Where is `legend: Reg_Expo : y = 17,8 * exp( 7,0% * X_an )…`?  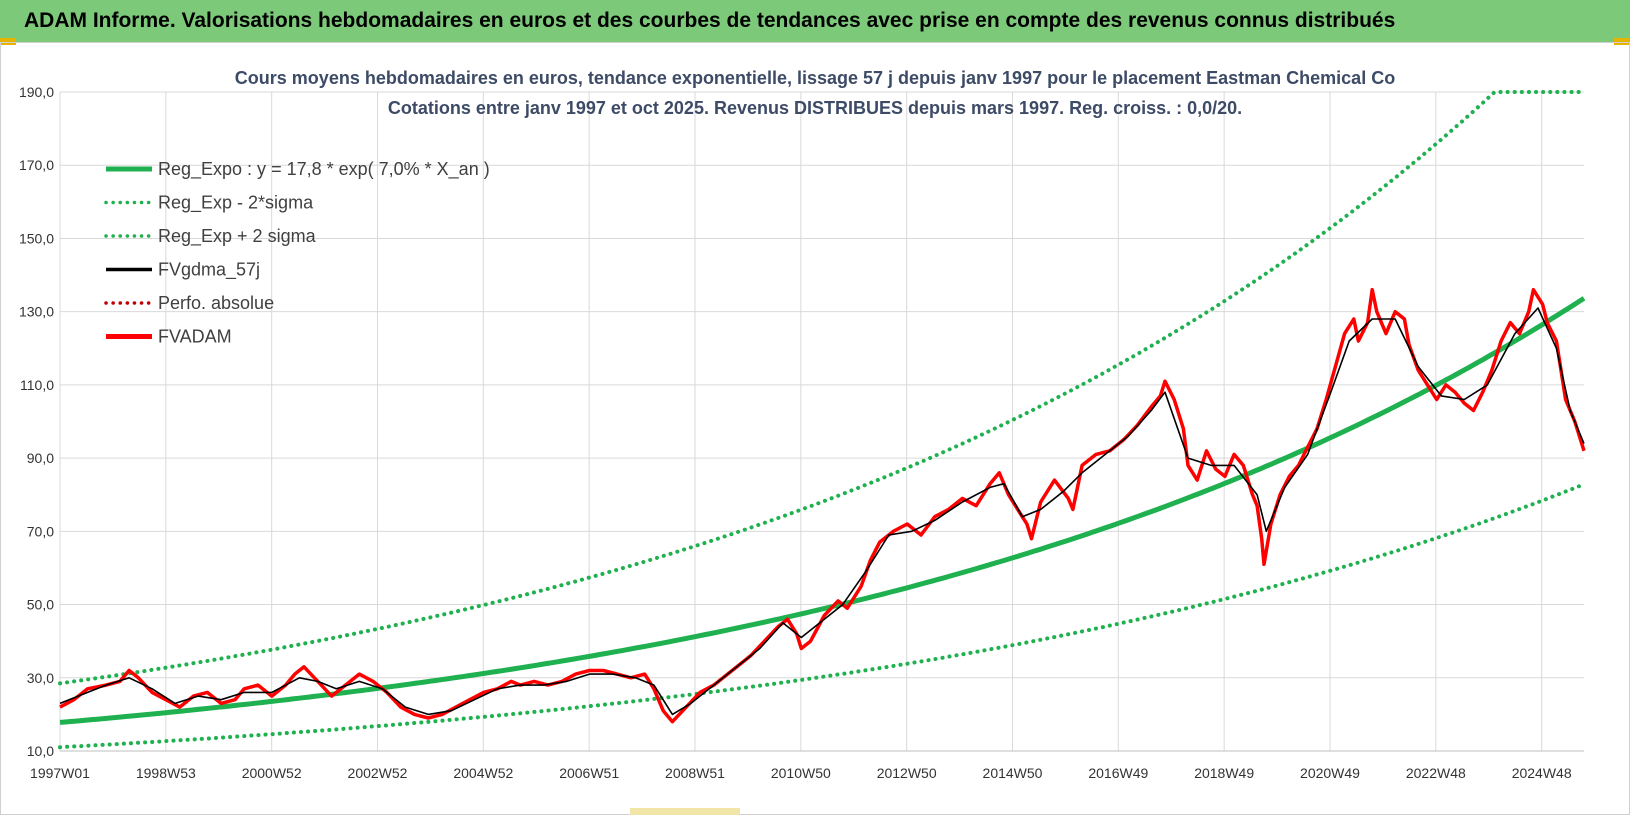
legend: Reg_Expo : y = 17,8 * exp( 7,0% * X_an )… is located at coordinates (297, 253).